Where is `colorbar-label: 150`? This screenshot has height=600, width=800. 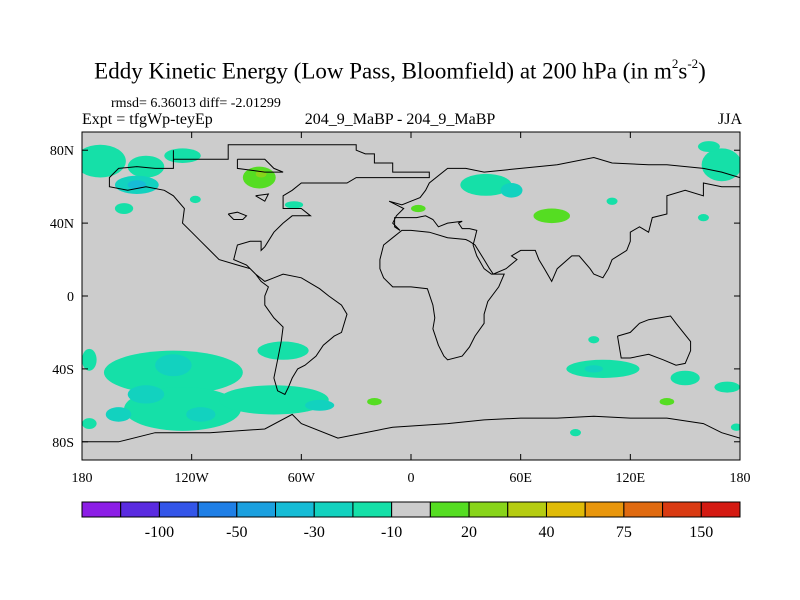
colorbar-label: 150 is located at coordinates (701, 532).